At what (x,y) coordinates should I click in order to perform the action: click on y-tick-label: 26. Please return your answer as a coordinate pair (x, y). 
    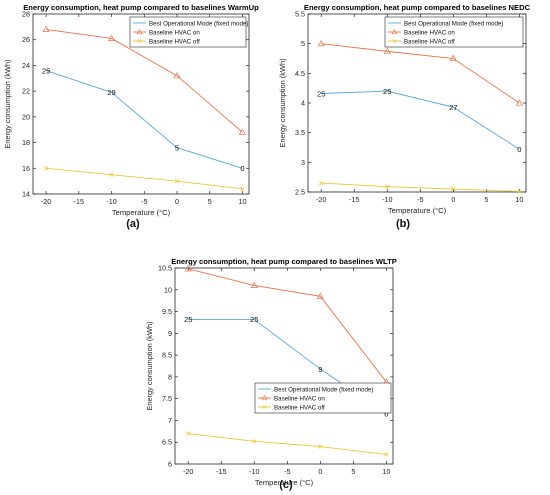
    Looking at the image, I should click on (26, 39).